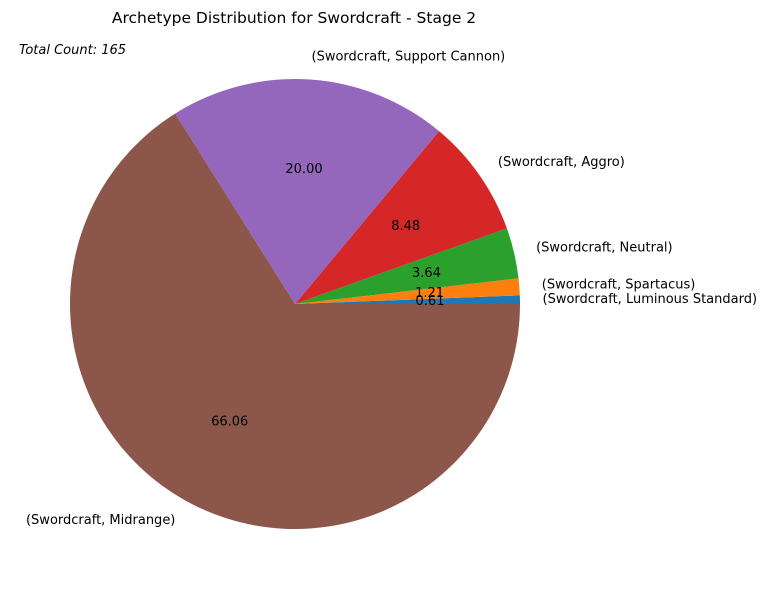 This screenshot has width=783, height=590. Describe the element at coordinates (426, 273) in the screenshot. I see `slice-percent-swordcraft-neutral: 3.64` at that location.